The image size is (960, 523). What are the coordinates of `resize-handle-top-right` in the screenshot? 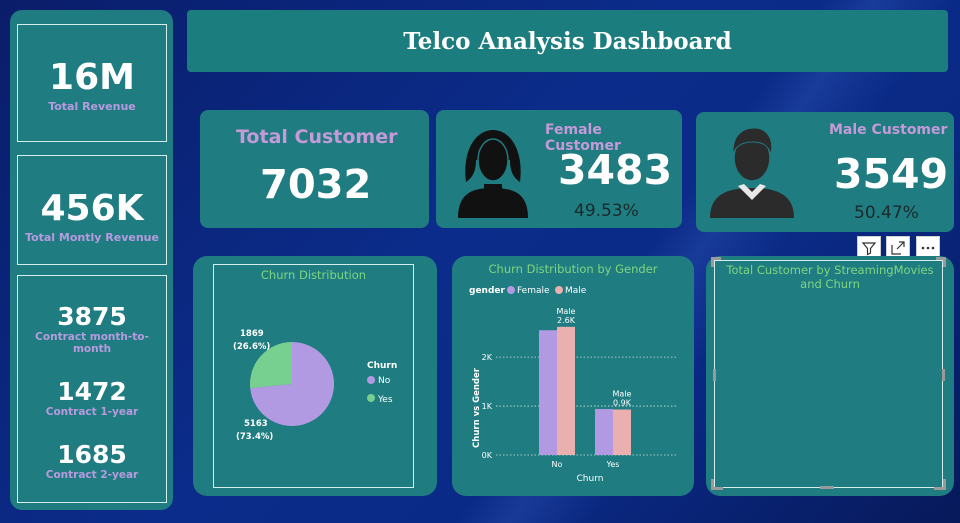 It's located at (941, 258).